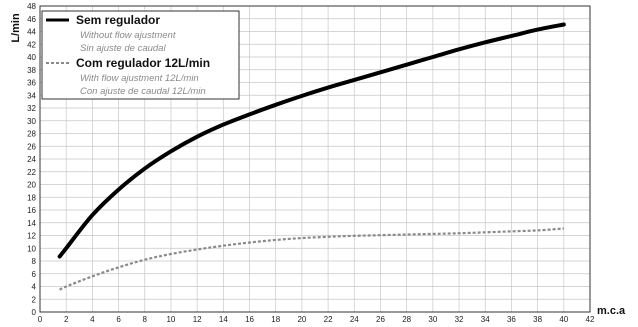  What do you see at coordinates (31, 197) in the screenshot?
I see `y-tick-label: 18` at bounding box center [31, 197].